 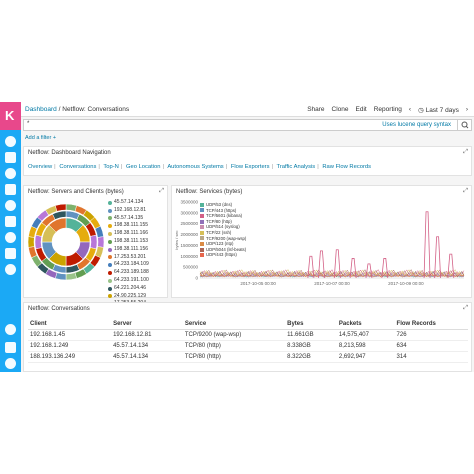 What do you see at coordinates (10, 173) in the screenshot?
I see `dashboard-icon` at bounding box center [10, 173].